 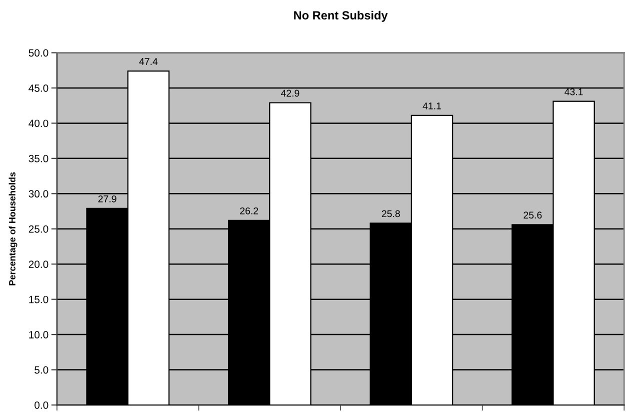 I want to click on y-tick-label: 45.0, so click(x=38, y=88).